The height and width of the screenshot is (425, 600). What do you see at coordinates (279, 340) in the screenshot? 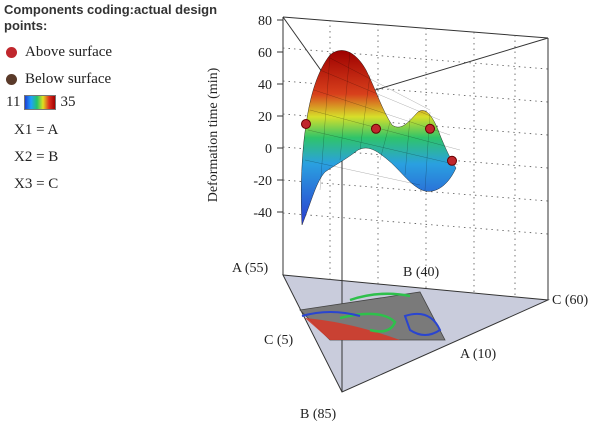
I see `vertex-label-c5: C (5)` at bounding box center [279, 340].